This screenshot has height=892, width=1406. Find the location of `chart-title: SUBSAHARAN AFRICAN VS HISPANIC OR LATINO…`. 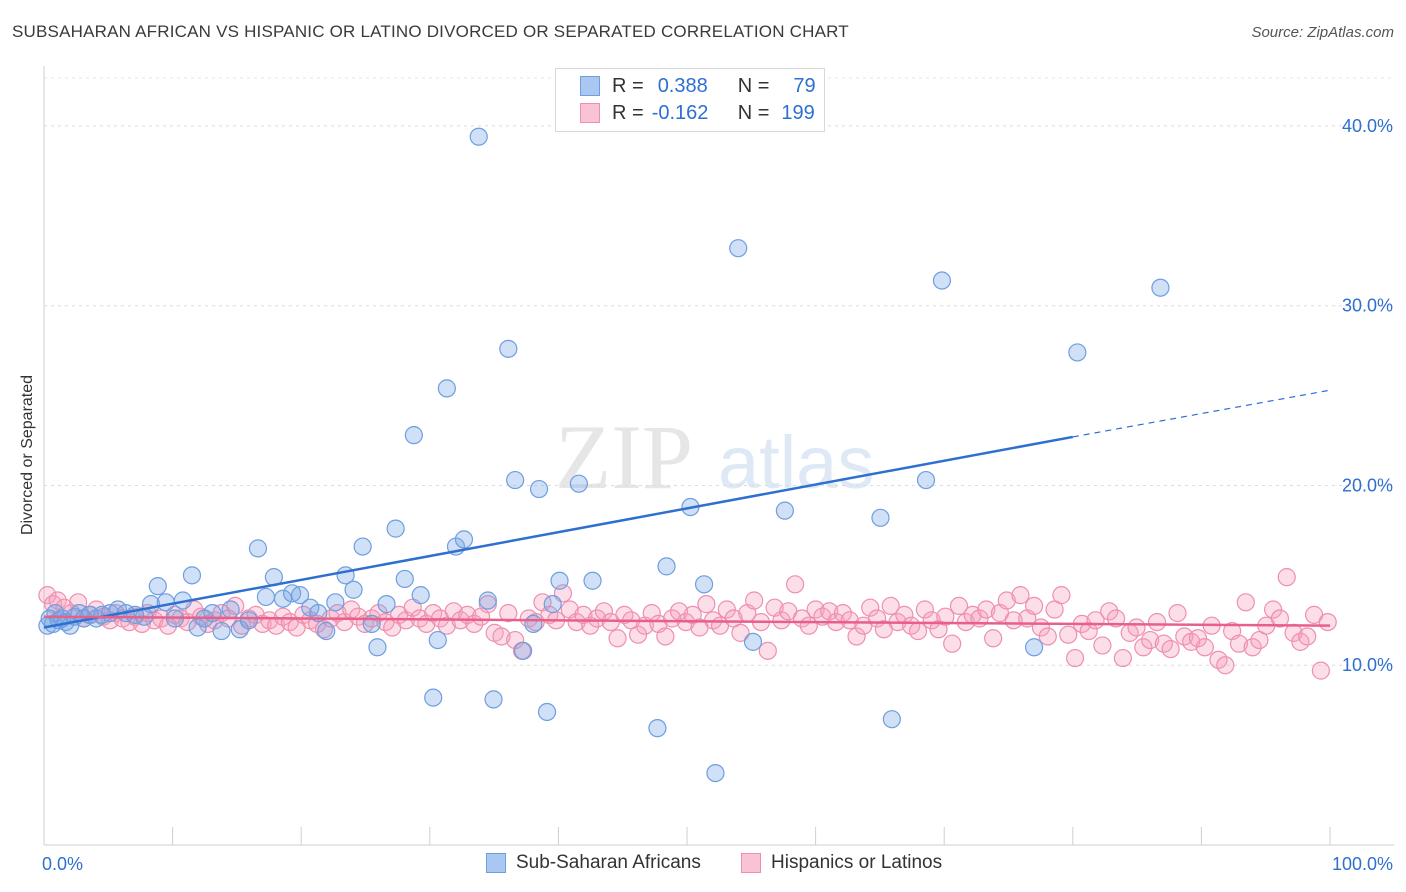

chart-title: SUBSAHARAN AFRICAN VS HISPANIC OR LATINO… is located at coordinates (430, 31).